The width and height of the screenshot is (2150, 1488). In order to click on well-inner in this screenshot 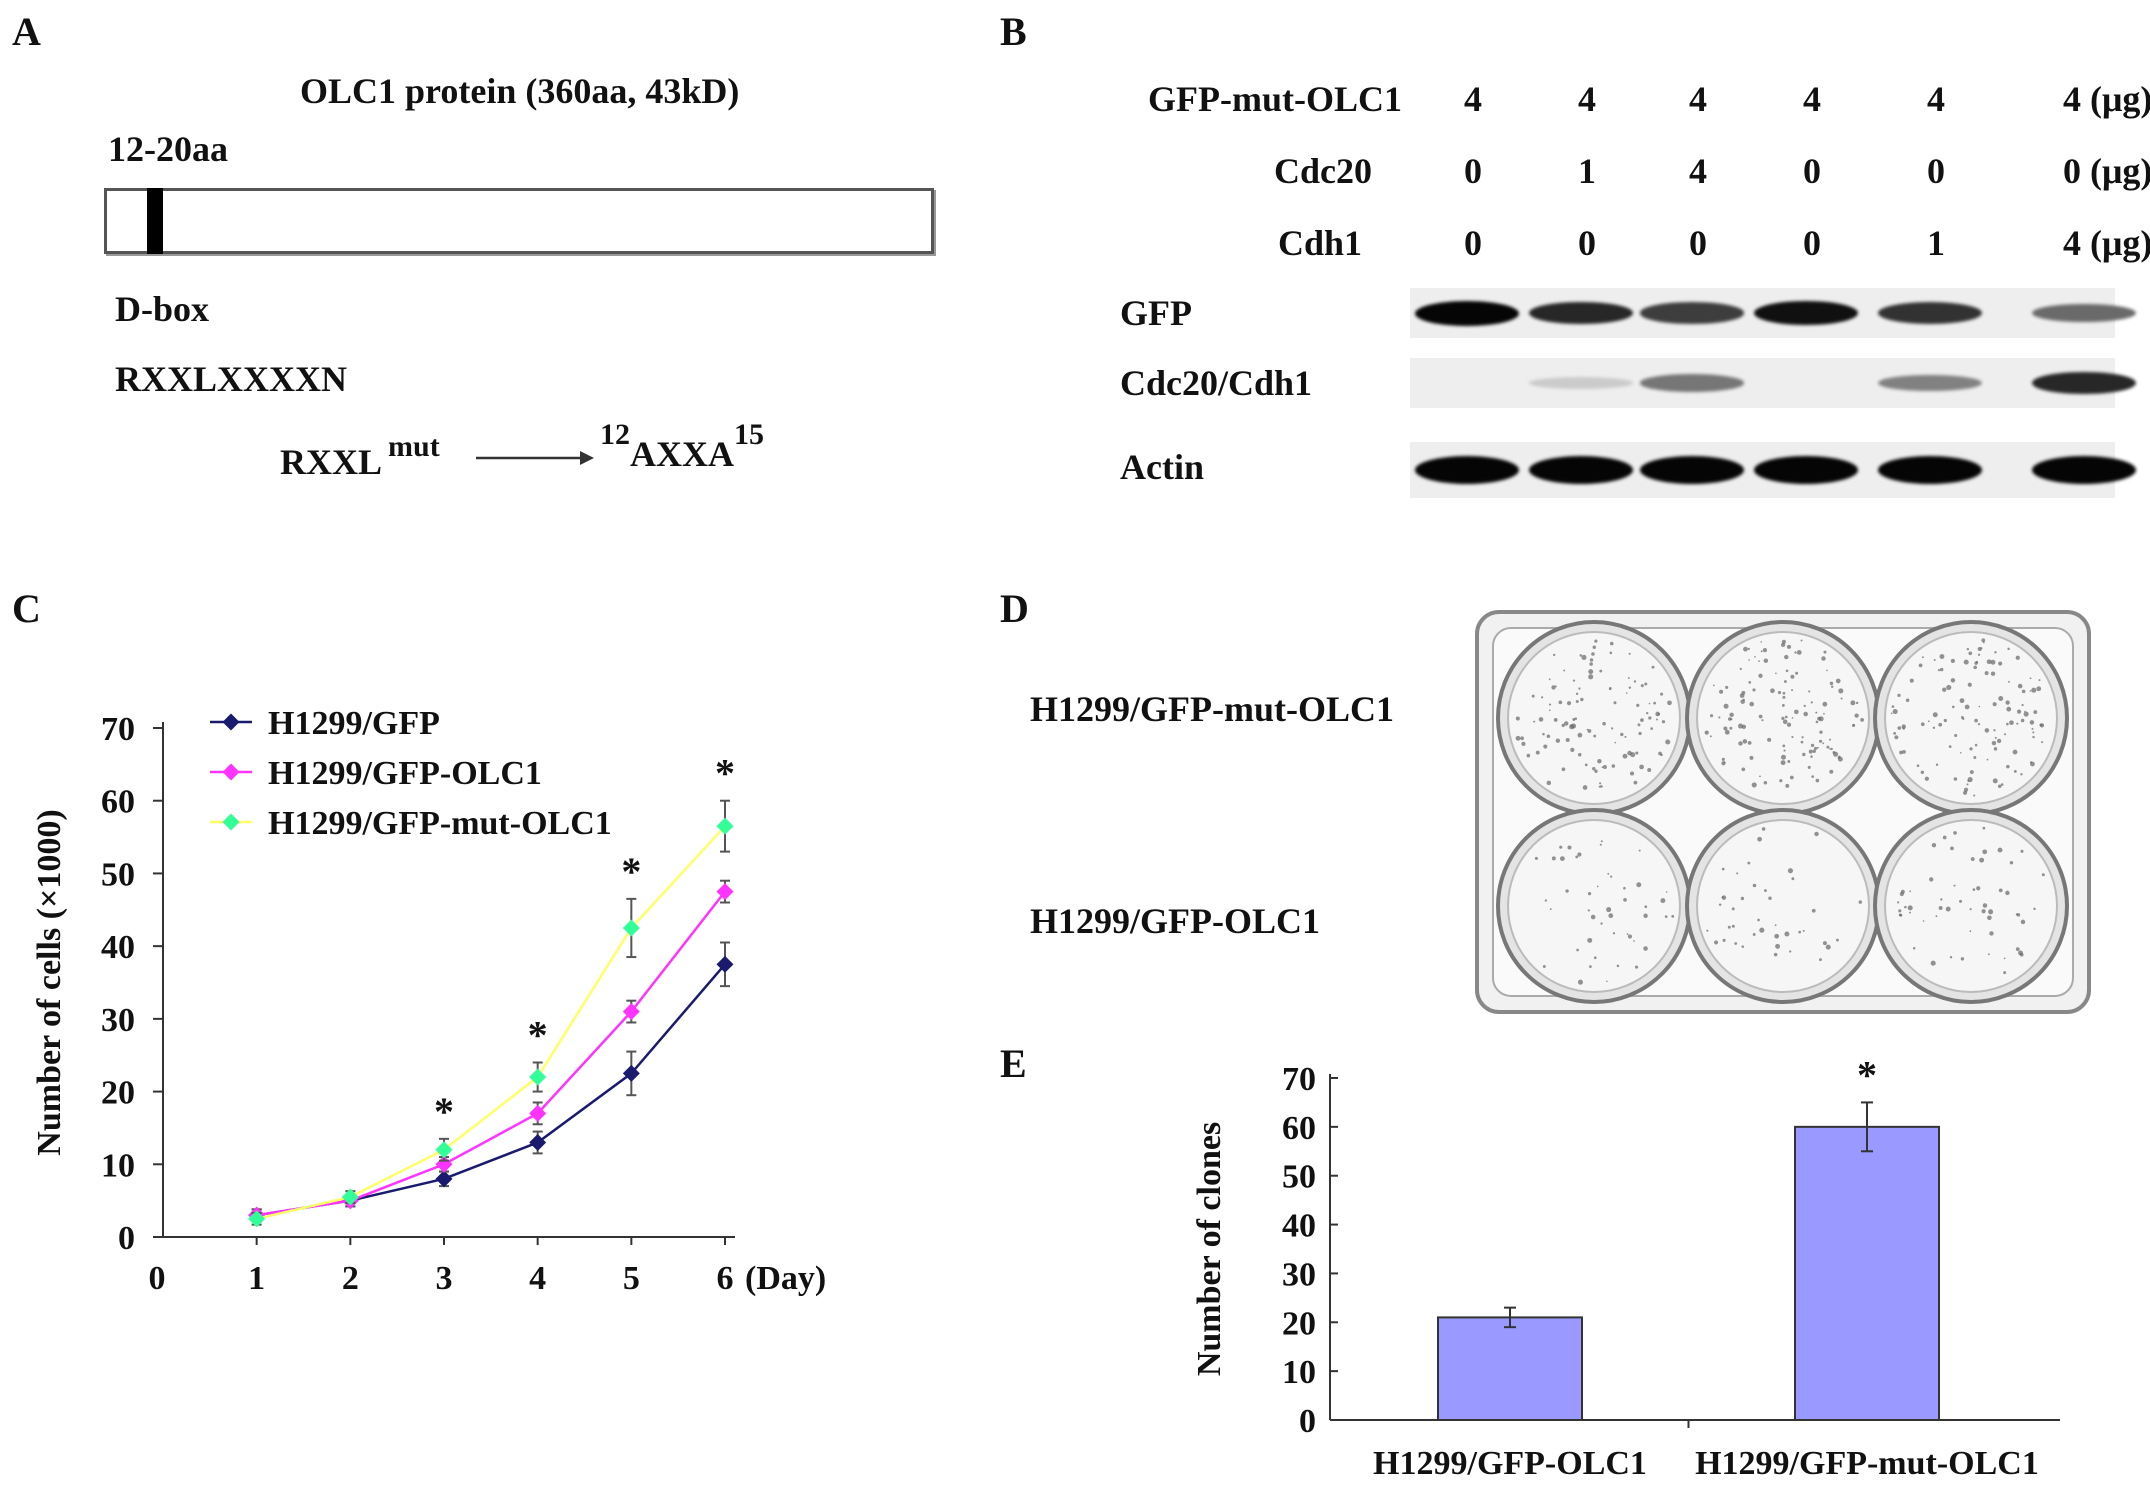, I will do `click(1971, 906)`.